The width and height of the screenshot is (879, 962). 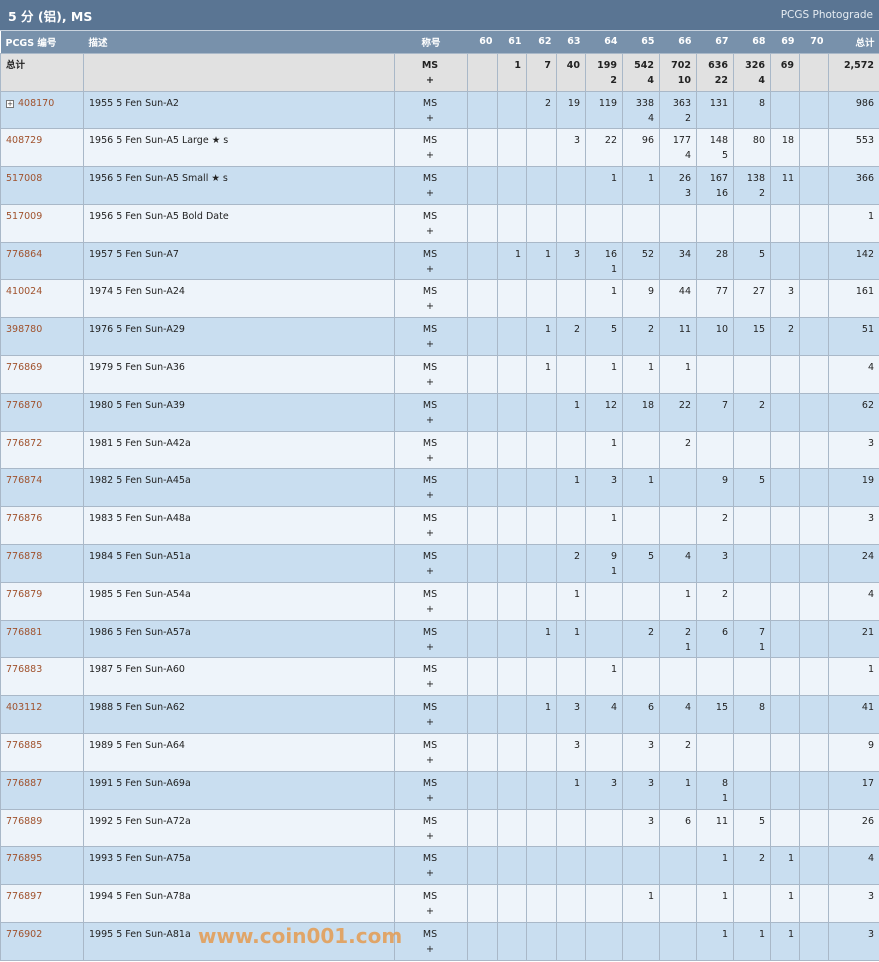 I want to click on count: 26, so click(x=684, y=179).